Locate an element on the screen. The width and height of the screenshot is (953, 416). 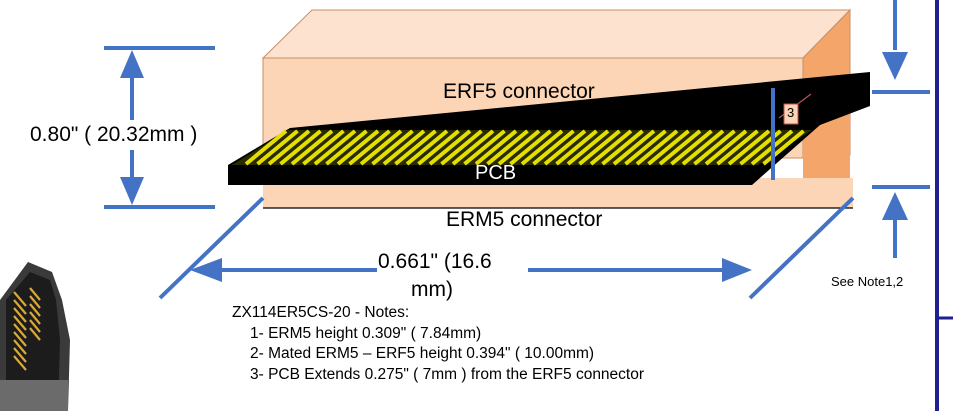
width-dimension-line2: mm) is located at coordinates (432, 289).